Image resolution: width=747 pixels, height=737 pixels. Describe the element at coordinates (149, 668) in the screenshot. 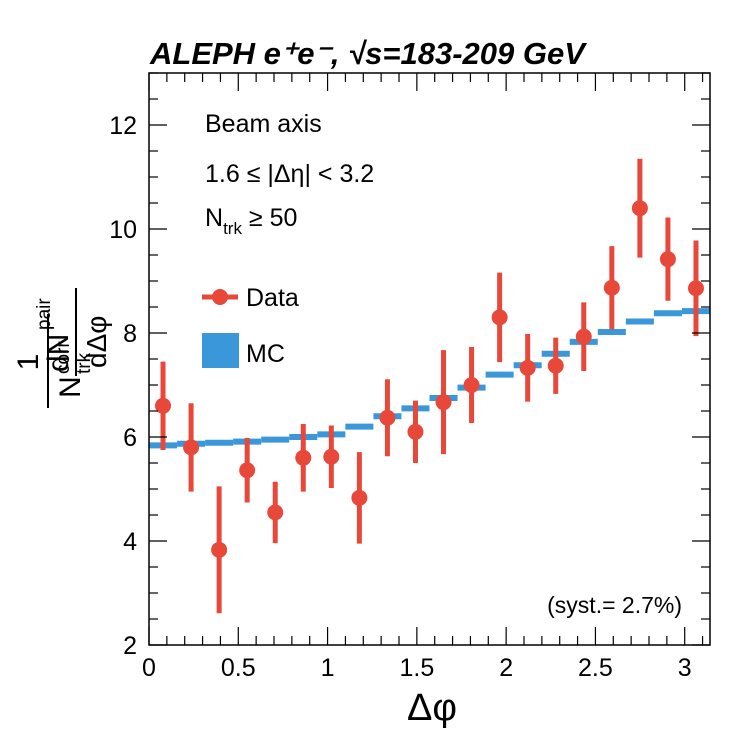

I see `x-tick-label: 0` at that location.